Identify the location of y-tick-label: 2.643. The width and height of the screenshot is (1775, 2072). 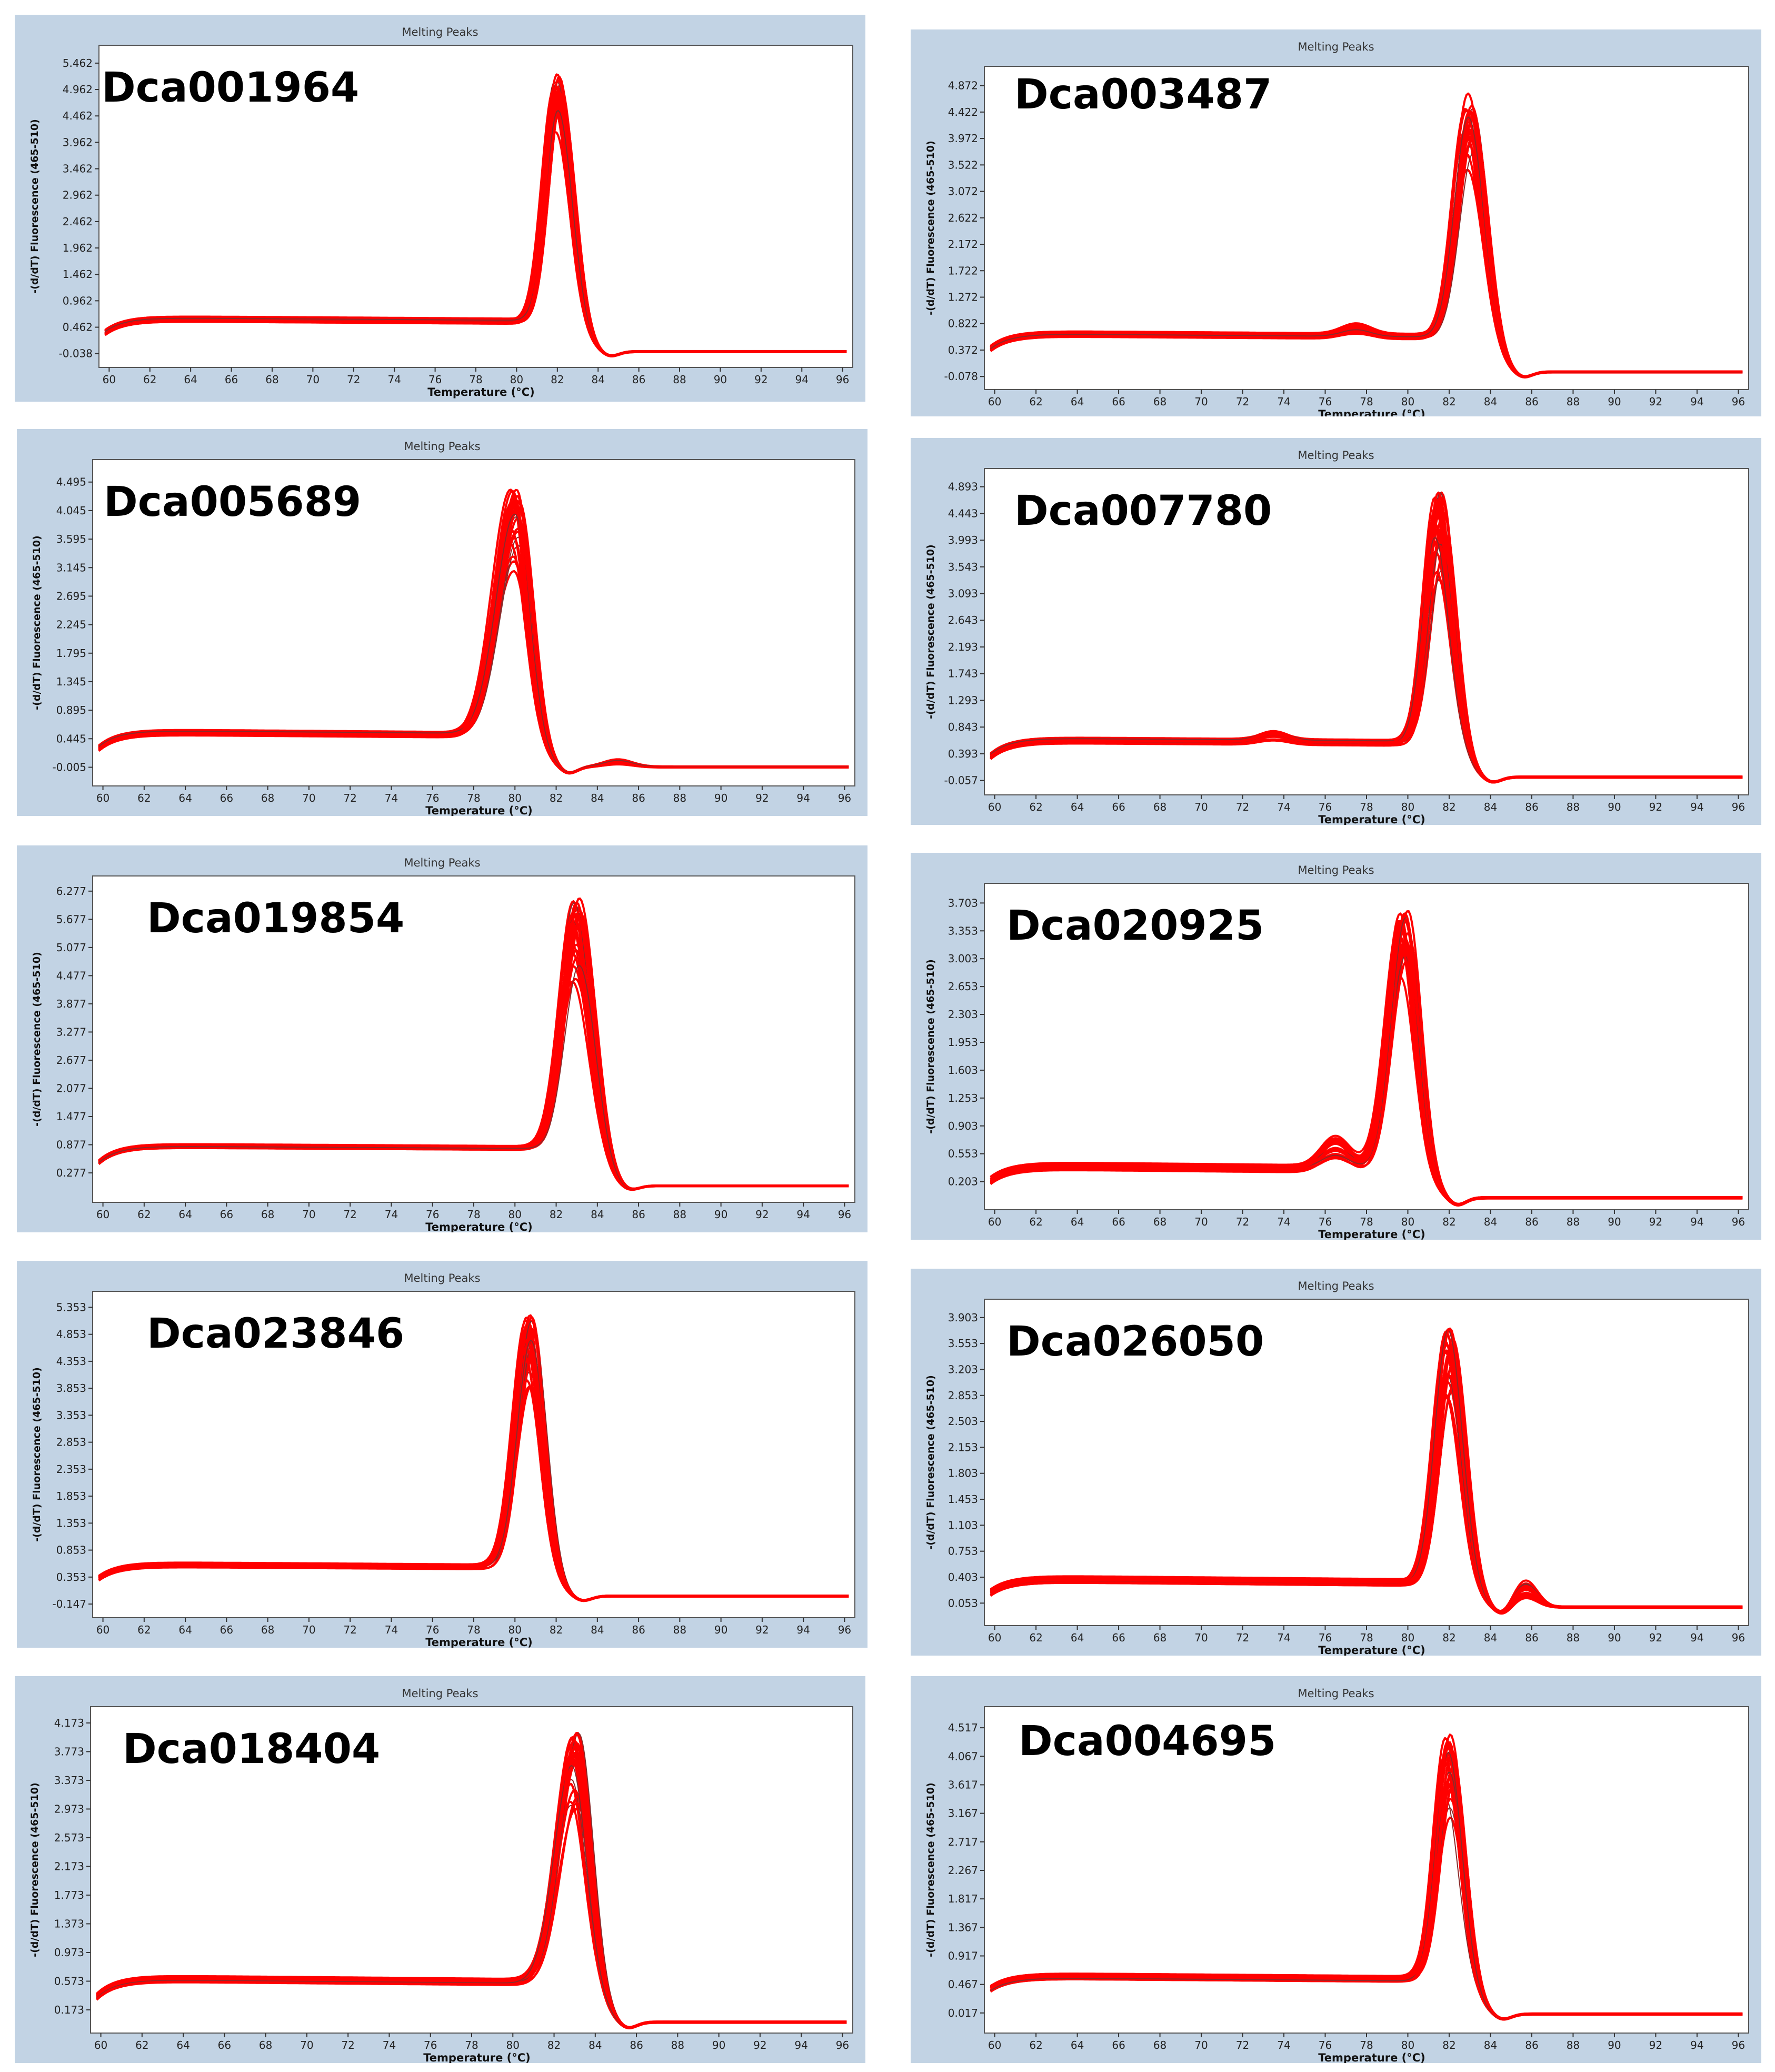
(963, 620).